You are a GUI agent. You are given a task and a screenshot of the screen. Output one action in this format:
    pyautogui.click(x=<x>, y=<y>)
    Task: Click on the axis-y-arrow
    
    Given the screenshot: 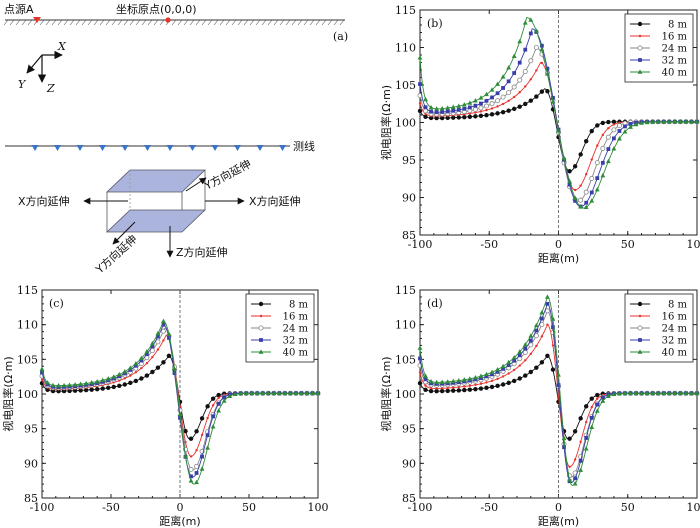 What is the action you would take?
    pyautogui.click(x=34, y=64)
    